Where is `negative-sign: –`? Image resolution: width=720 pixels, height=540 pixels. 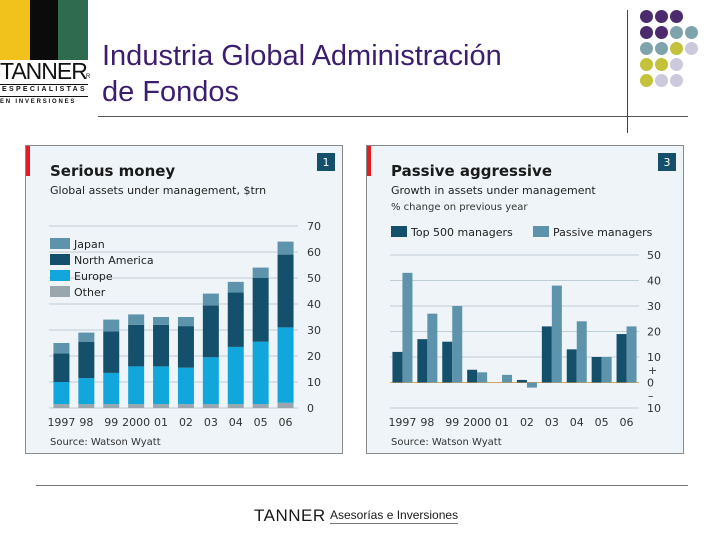 negative-sign: – is located at coordinates (651, 395).